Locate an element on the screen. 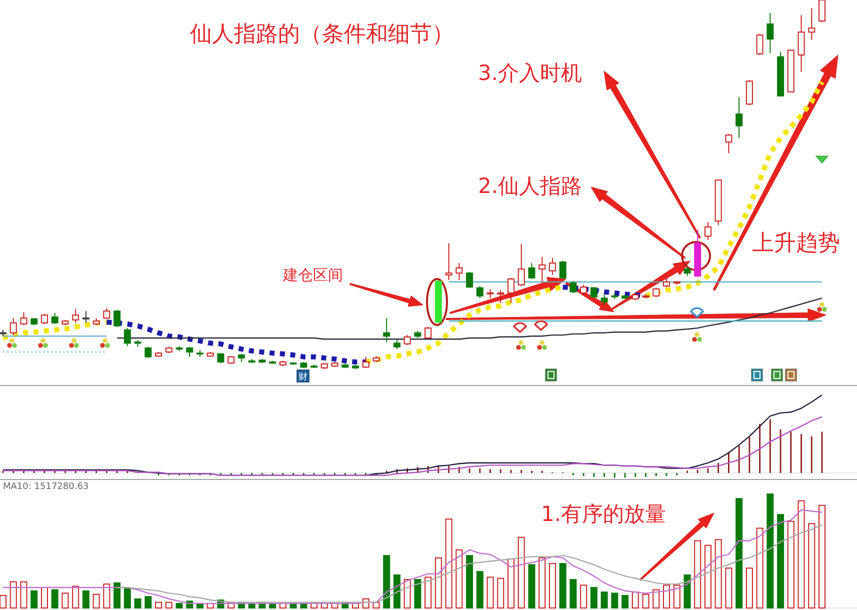  annotation: 3.介入时机 is located at coordinates (530, 73).